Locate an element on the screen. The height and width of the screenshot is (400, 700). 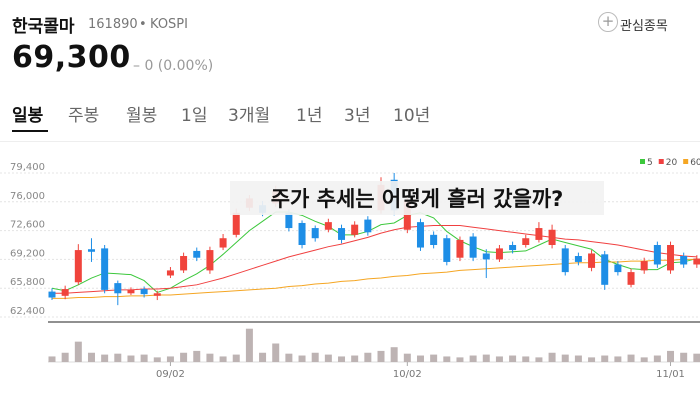
period-tab: 3개월 is located at coordinates (249, 116).